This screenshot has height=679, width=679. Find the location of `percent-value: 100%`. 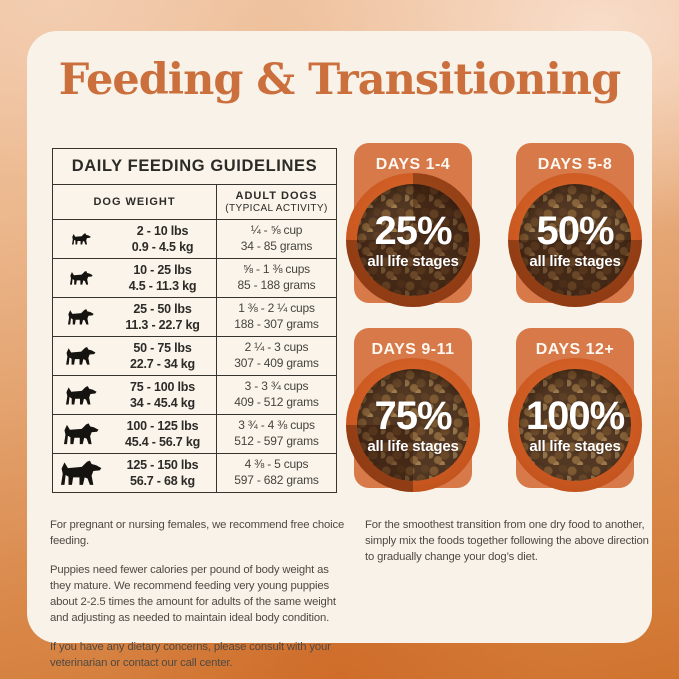

percent-value: 100% is located at coordinates (575, 415).